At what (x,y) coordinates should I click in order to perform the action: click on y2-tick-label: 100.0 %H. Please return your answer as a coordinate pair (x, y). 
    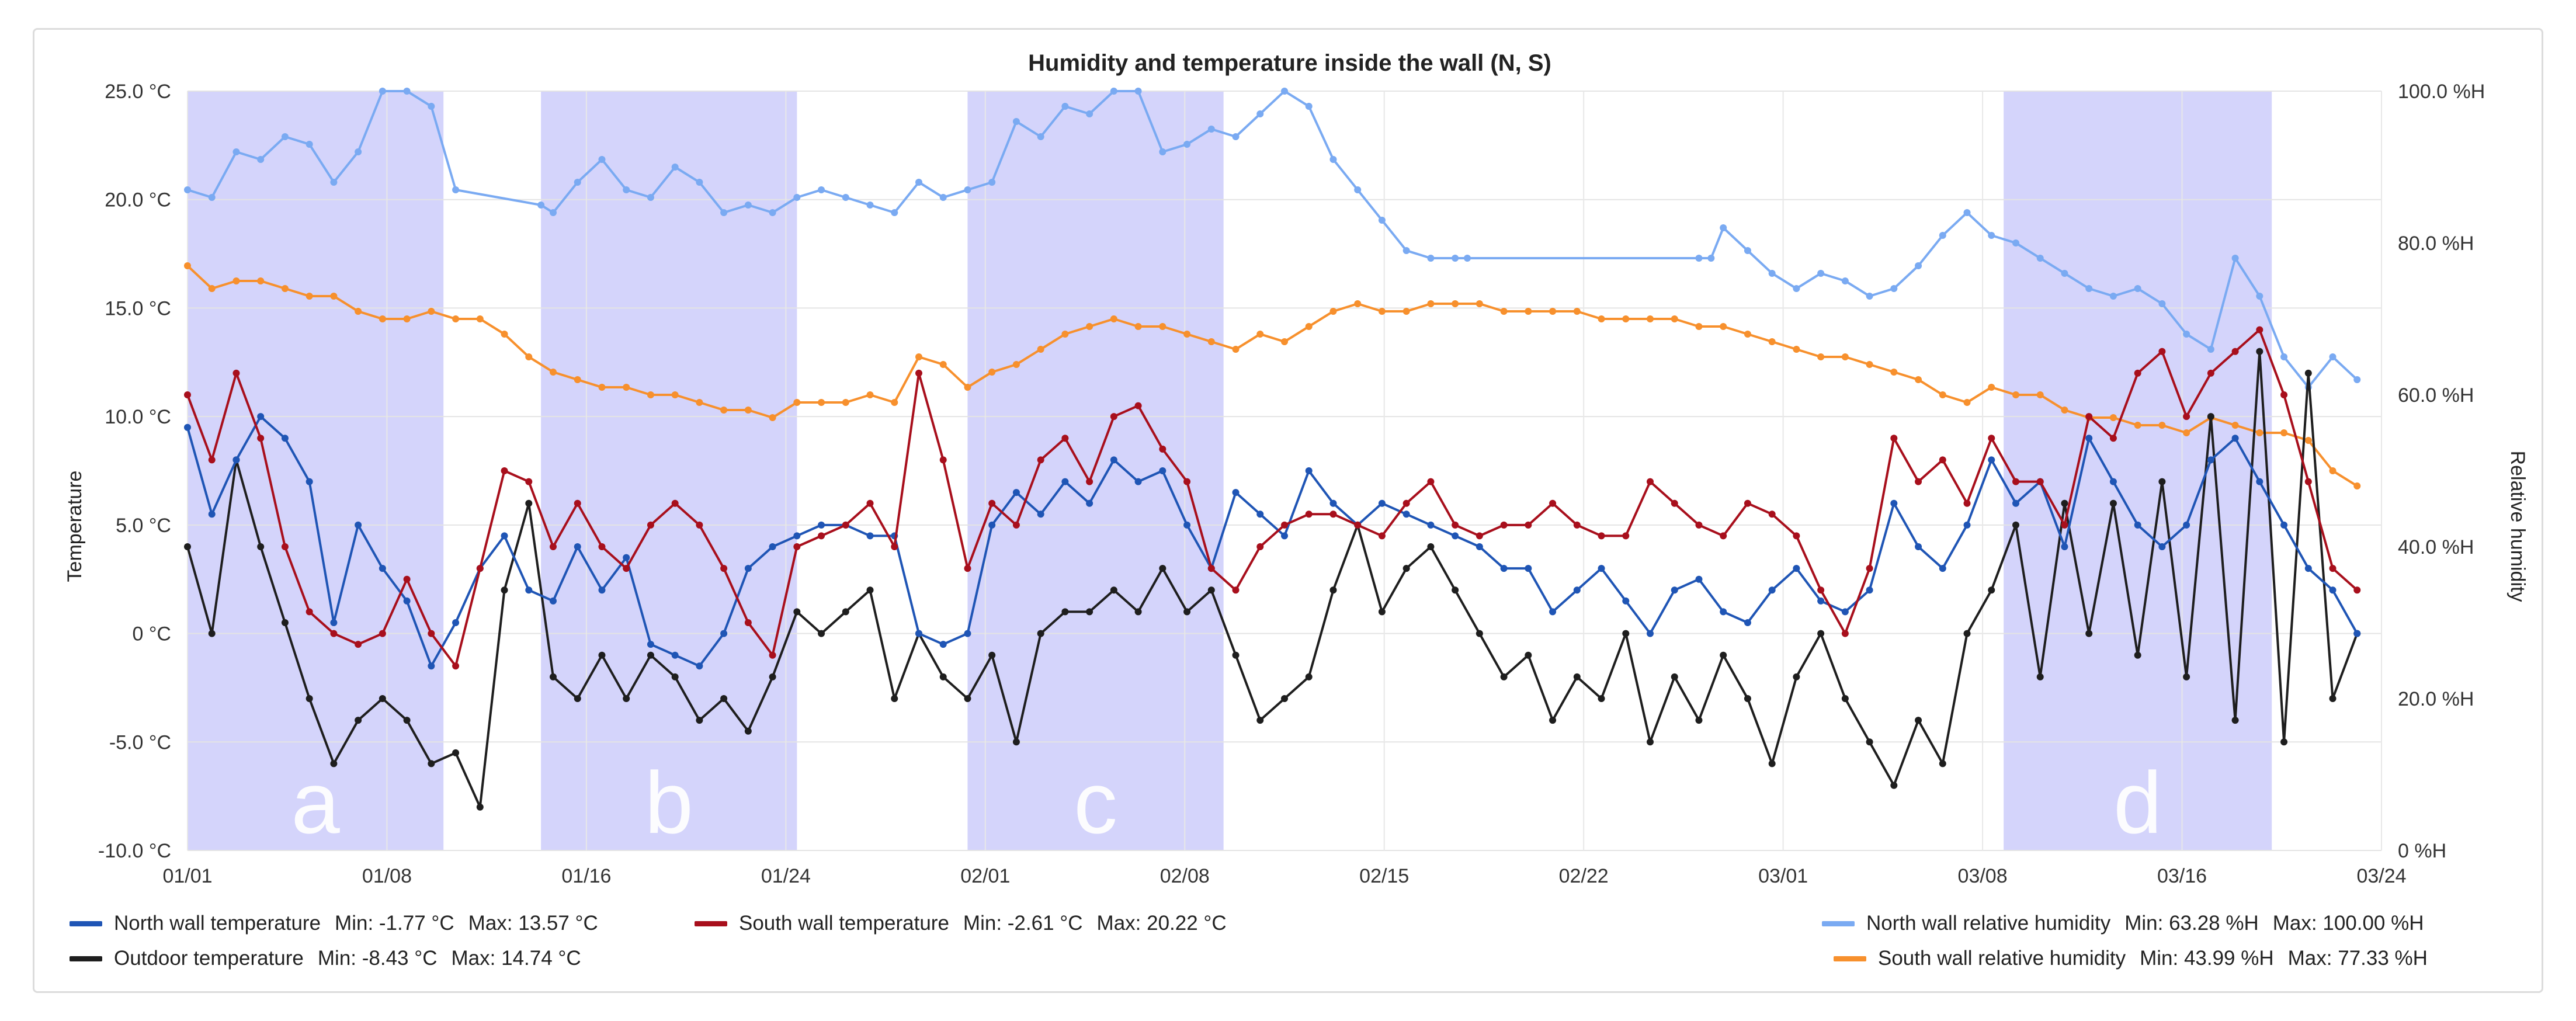
    Looking at the image, I should click on (2441, 92).